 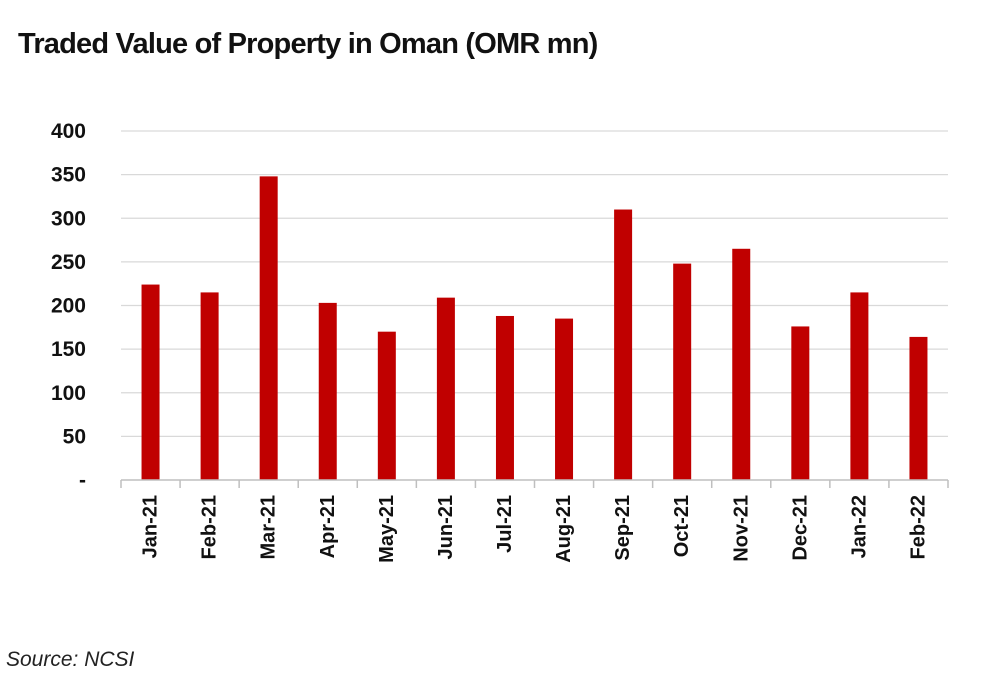 I want to click on x-tick-label: Jun-21, so click(x=446, y=527).